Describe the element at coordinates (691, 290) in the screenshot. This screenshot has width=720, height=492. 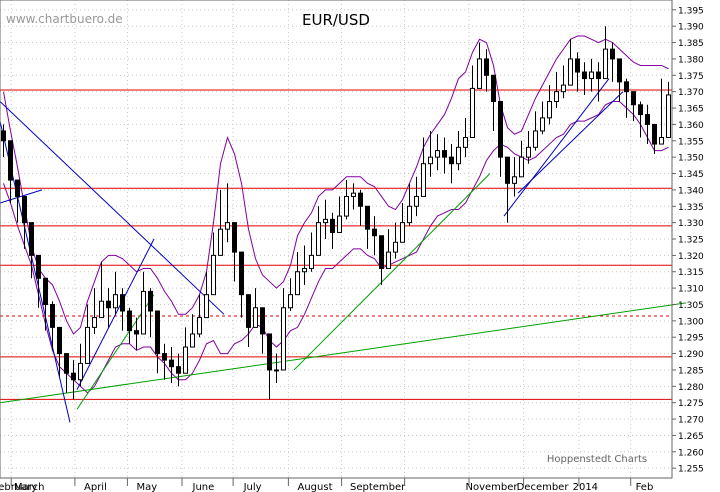
I see `y-tick-label: 1.310` at that location.